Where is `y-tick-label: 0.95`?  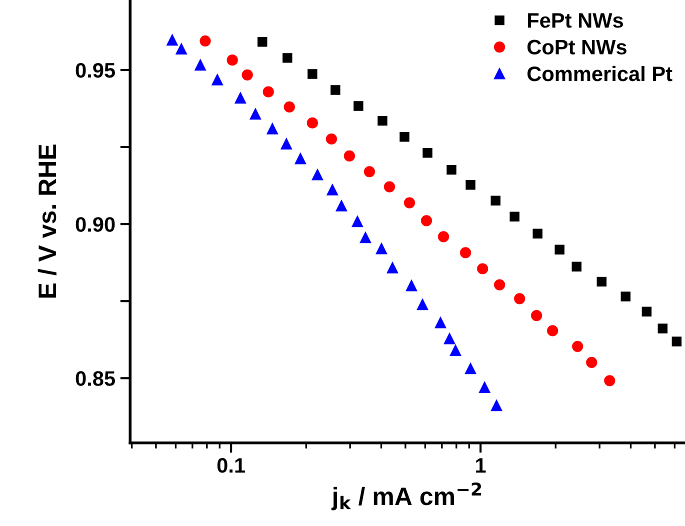 y-tick-label: 0.95 is located at coordinates (95, 70).